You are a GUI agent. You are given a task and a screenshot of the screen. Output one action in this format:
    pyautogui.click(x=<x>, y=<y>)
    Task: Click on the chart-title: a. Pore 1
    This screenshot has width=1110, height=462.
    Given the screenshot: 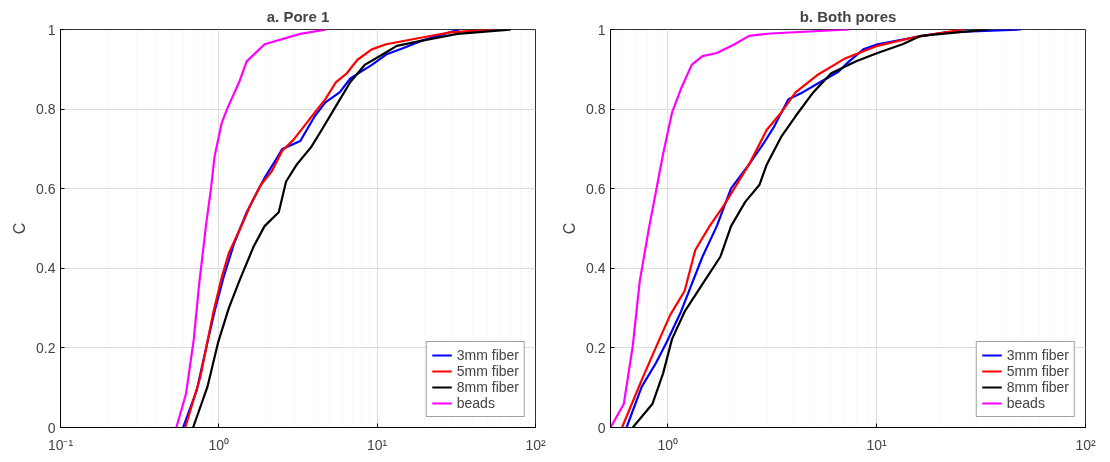 What is the action you would take?
    pyautogui.click(x=298, y=16)
    